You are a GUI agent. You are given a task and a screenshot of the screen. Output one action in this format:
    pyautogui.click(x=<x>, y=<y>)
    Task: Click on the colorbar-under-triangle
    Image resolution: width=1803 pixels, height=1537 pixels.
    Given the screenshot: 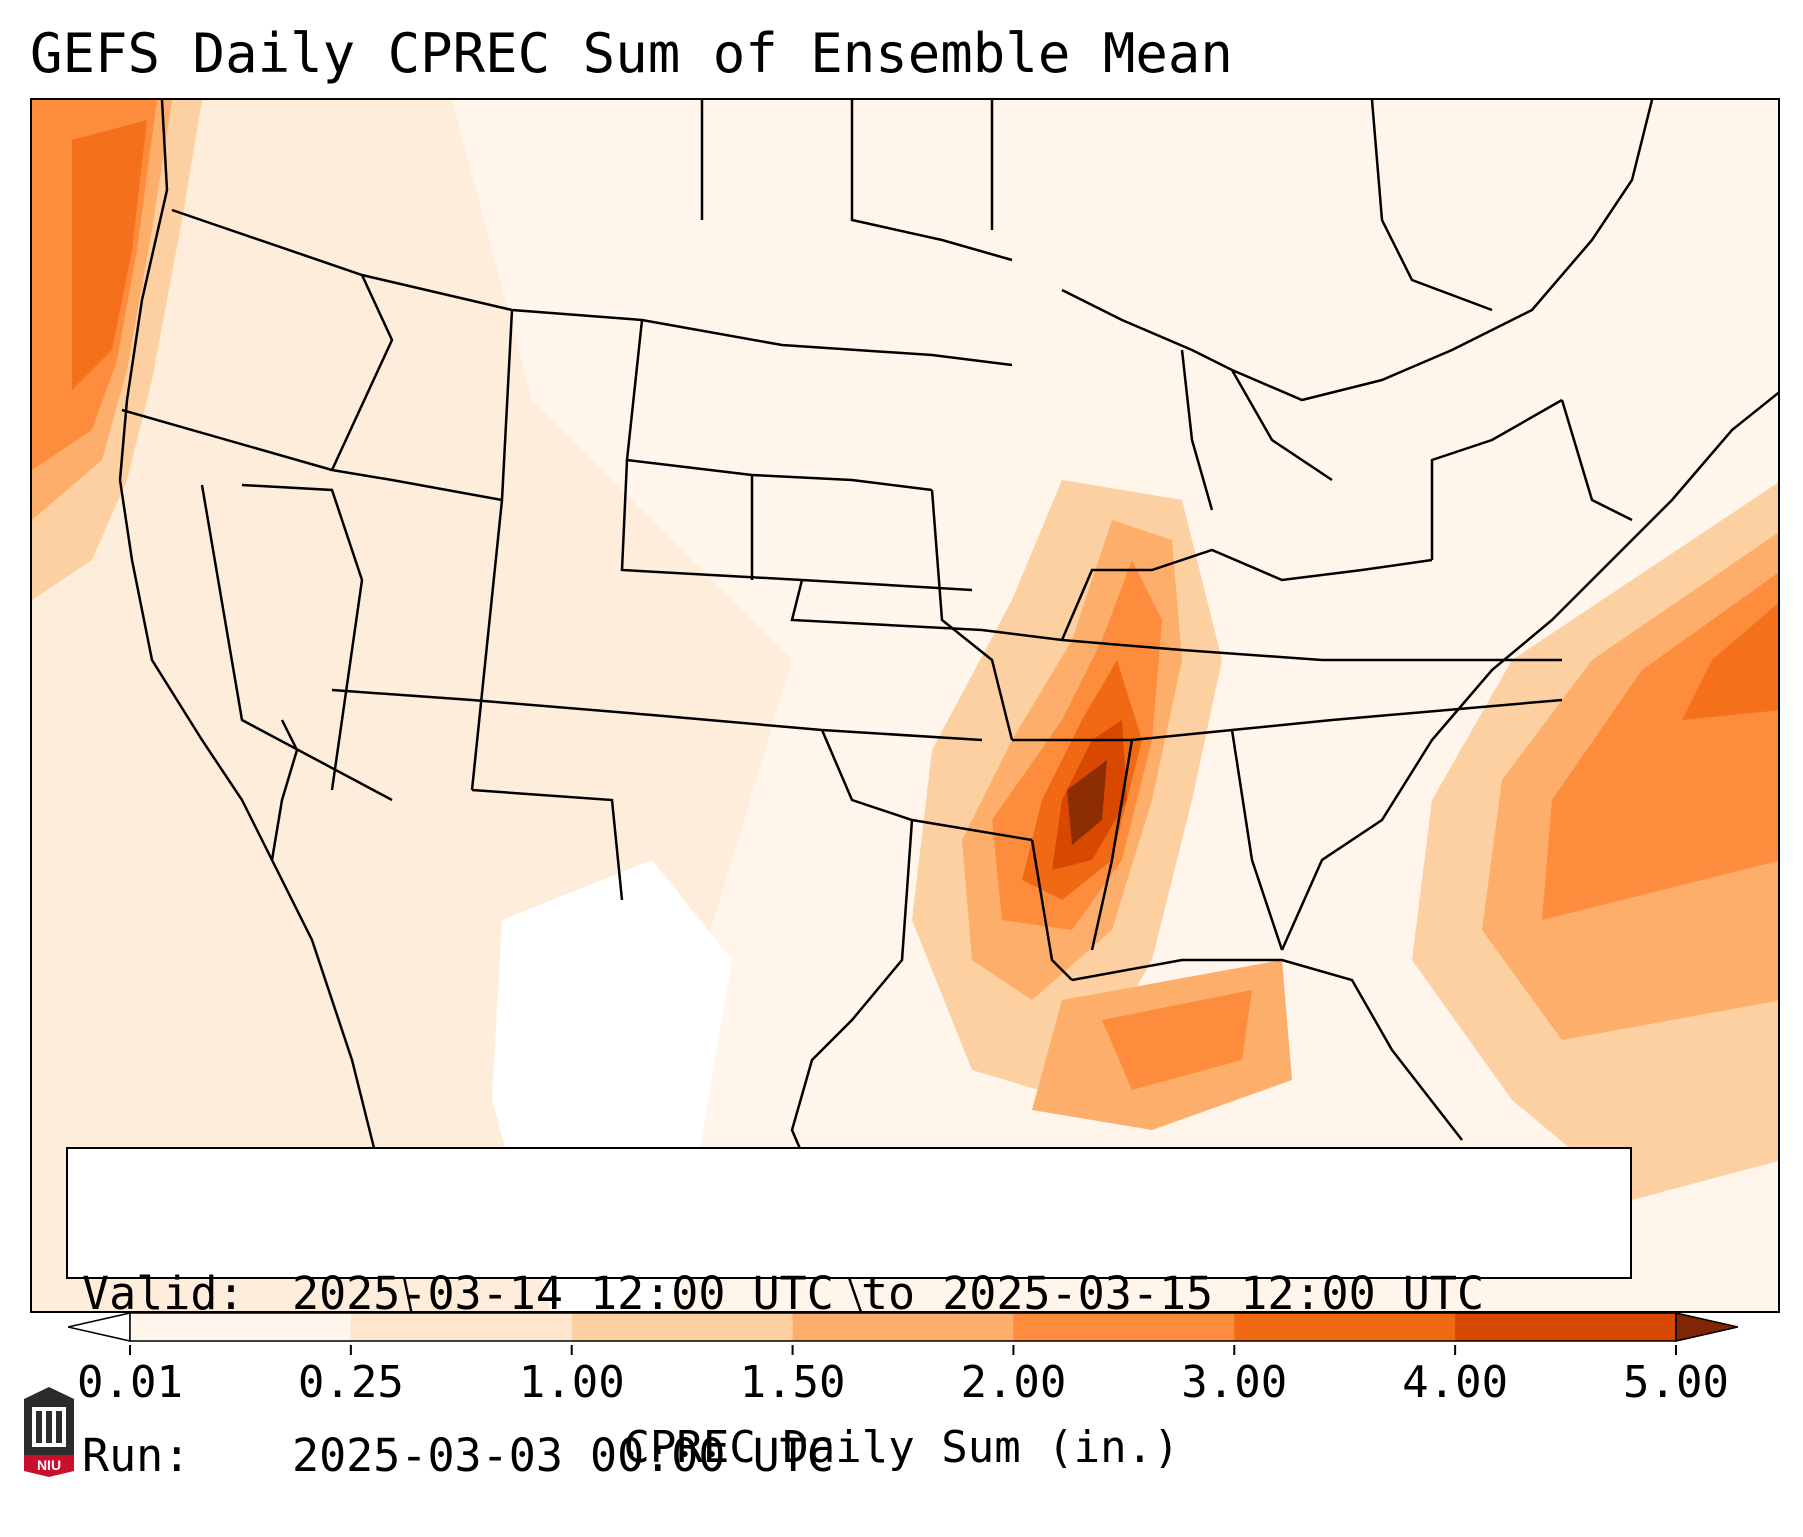 What is the action you would take?
    pyautogui.click(x=99, y=1327)
    